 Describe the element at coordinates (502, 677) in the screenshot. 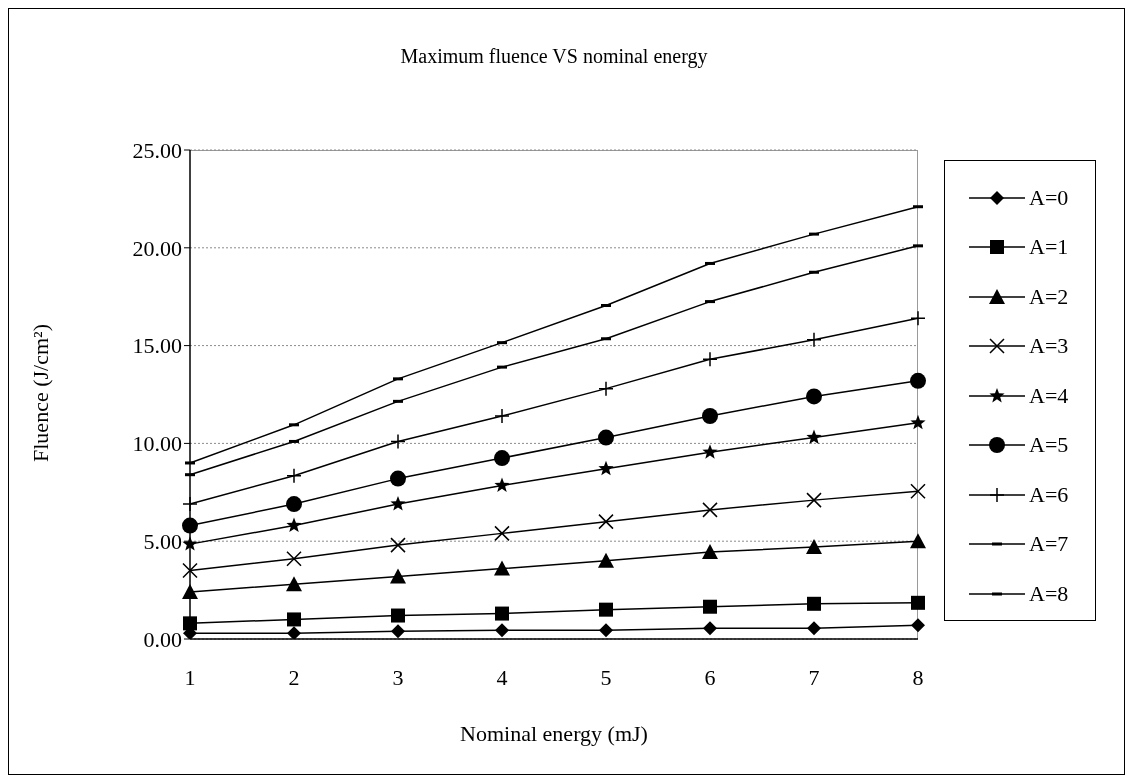

I see `x-tick-label: 4` at that location.